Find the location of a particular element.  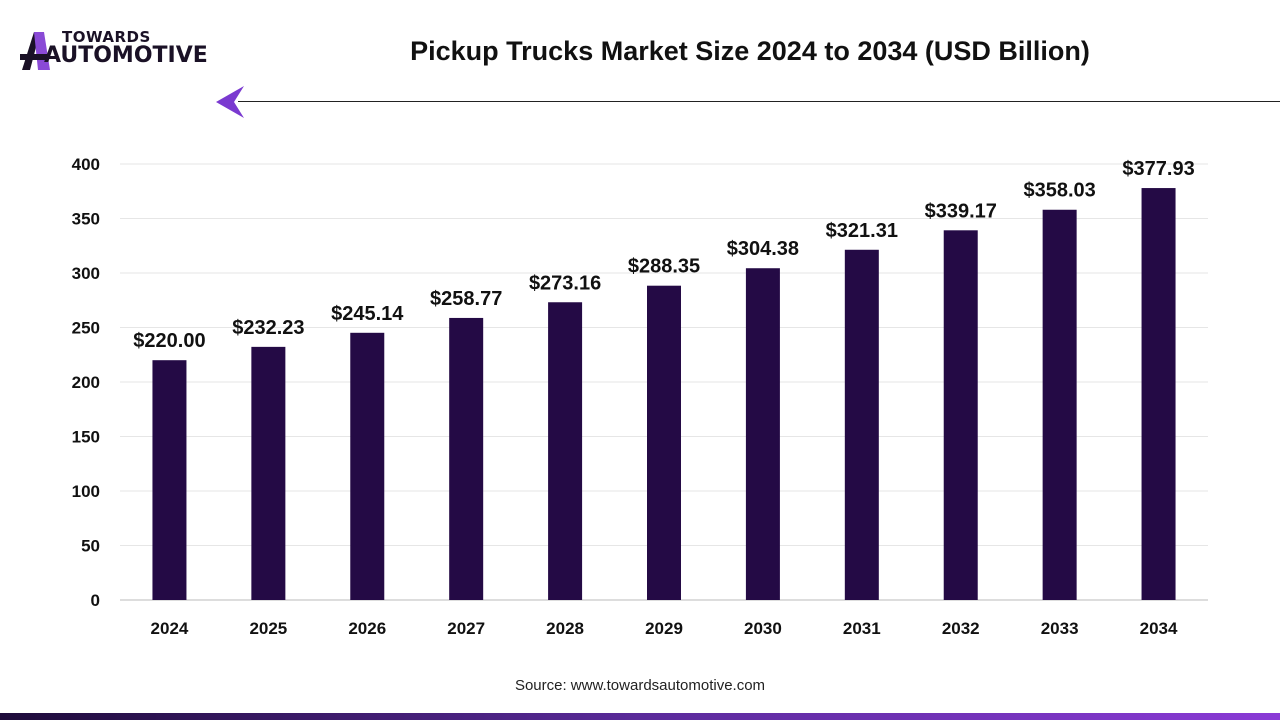

bar-2026 is located at coordinates (367, 466).